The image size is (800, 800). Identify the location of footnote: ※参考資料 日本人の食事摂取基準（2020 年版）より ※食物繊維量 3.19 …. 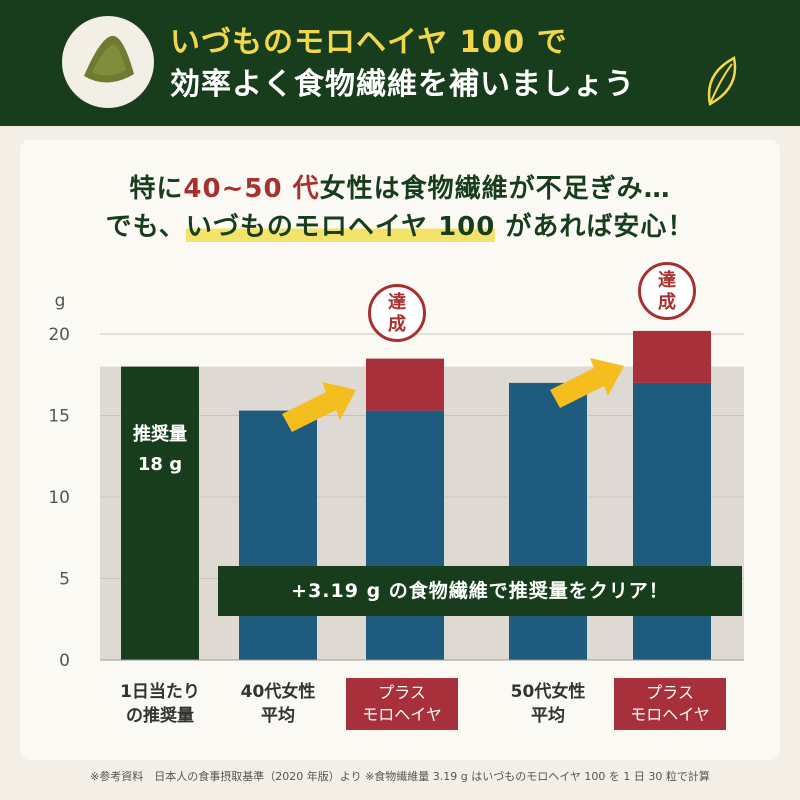
(400, 776).